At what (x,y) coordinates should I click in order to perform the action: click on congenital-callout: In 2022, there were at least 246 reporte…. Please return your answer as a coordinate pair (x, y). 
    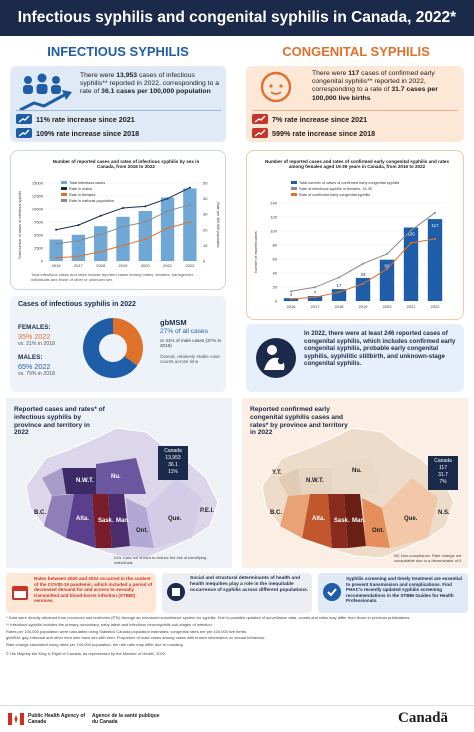
    Looking at the image, I should click on (355, 358).